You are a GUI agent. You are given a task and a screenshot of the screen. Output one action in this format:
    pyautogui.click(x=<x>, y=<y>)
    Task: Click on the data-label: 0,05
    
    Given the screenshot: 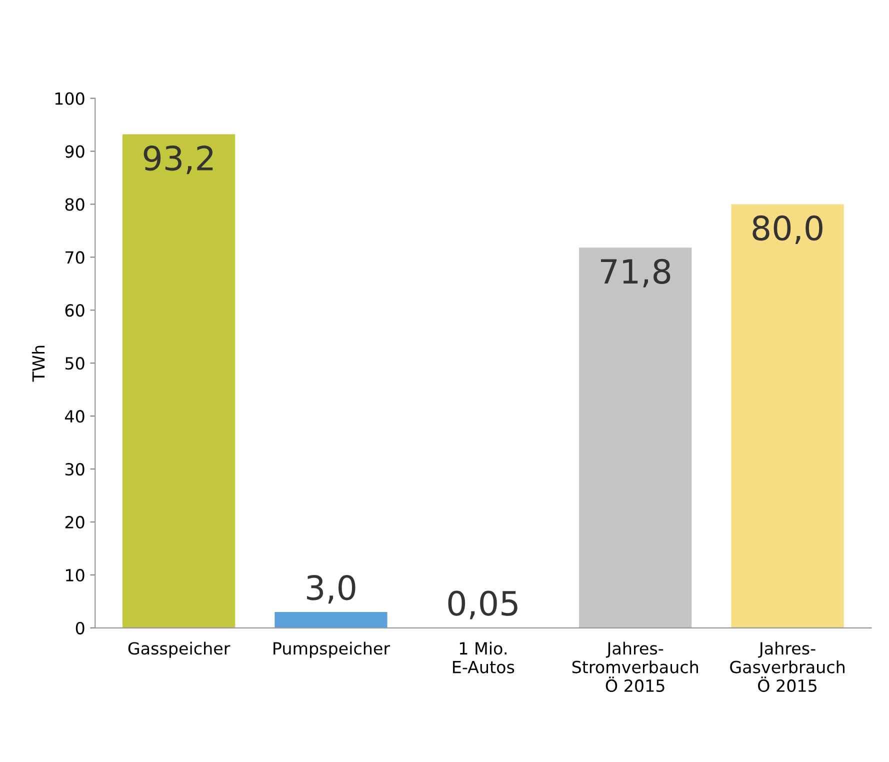 What is the action you would take?
    pyautogui.click(x=483, y=605)
    